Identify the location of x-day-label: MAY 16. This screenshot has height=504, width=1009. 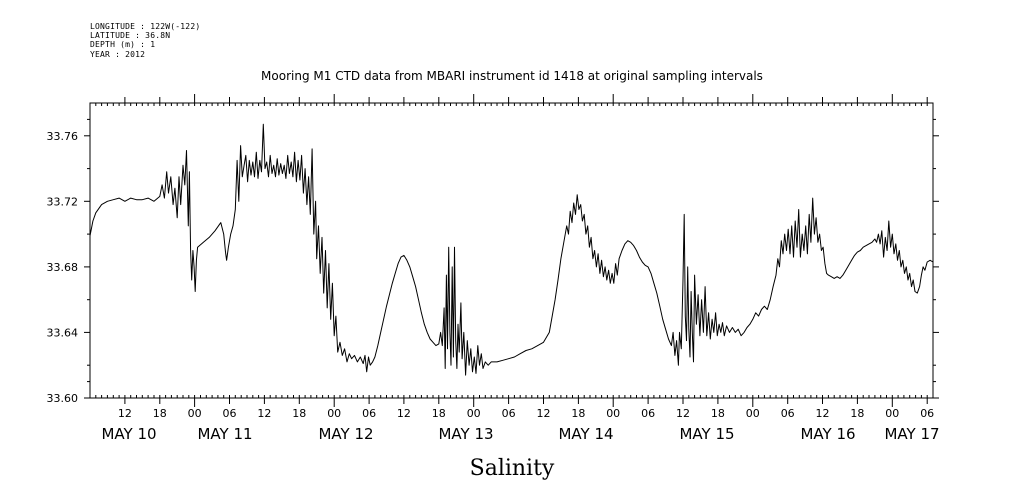
(827, 434).